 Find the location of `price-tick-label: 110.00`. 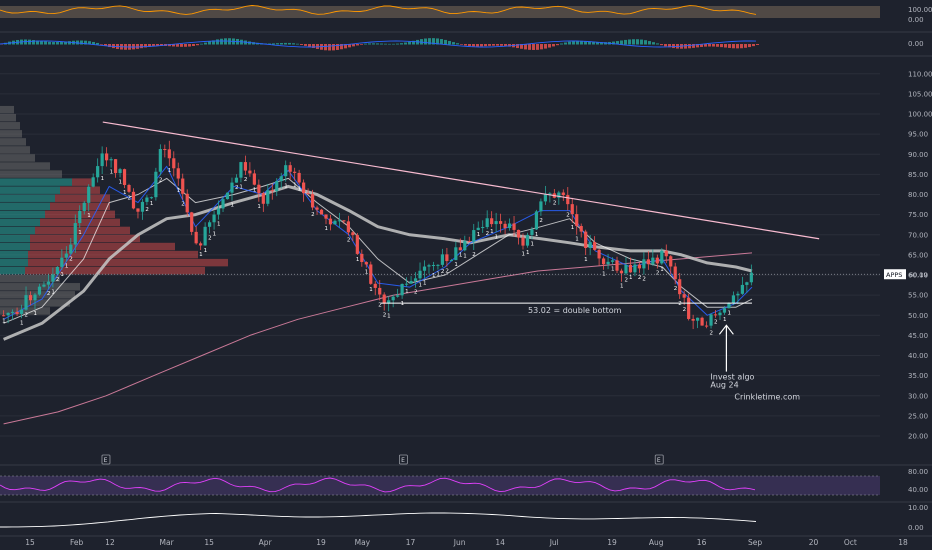

price-tick-label: 110.00 is located at coordinates (920, 74).